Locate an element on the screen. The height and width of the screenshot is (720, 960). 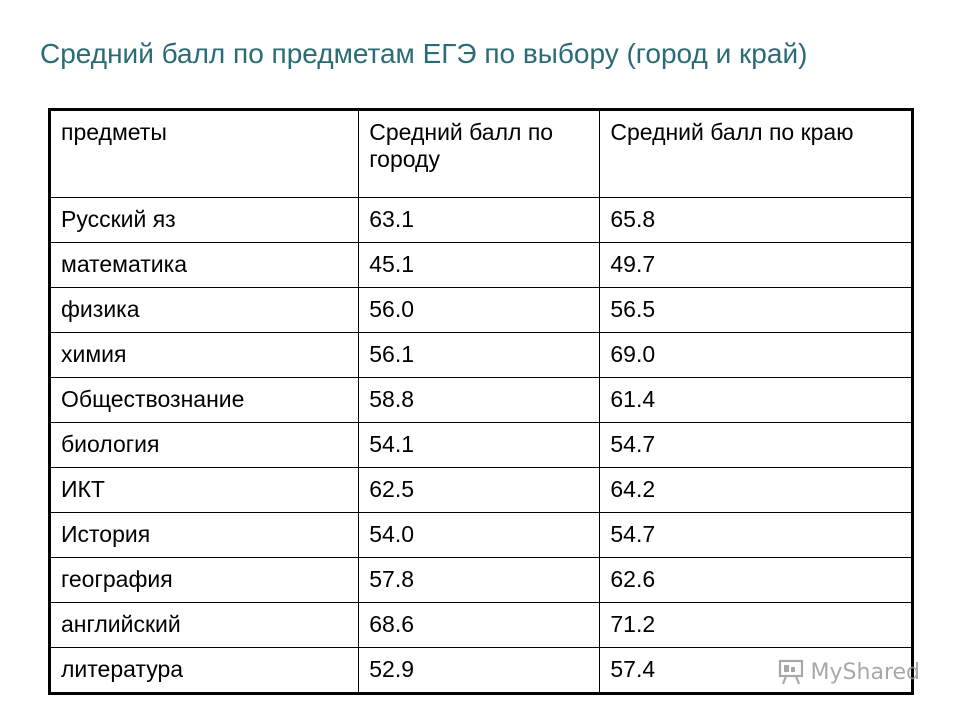
region-average-cell: 61.4 is located at coordinates (756, 400).